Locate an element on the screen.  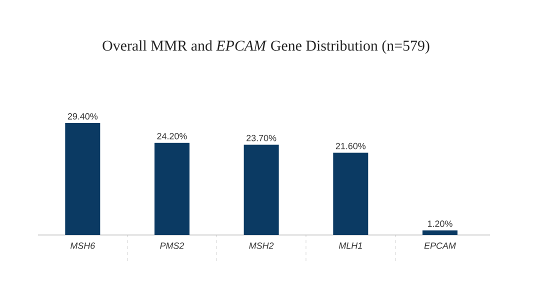
data-label: 29.40% is located at coordinates (83, 116).